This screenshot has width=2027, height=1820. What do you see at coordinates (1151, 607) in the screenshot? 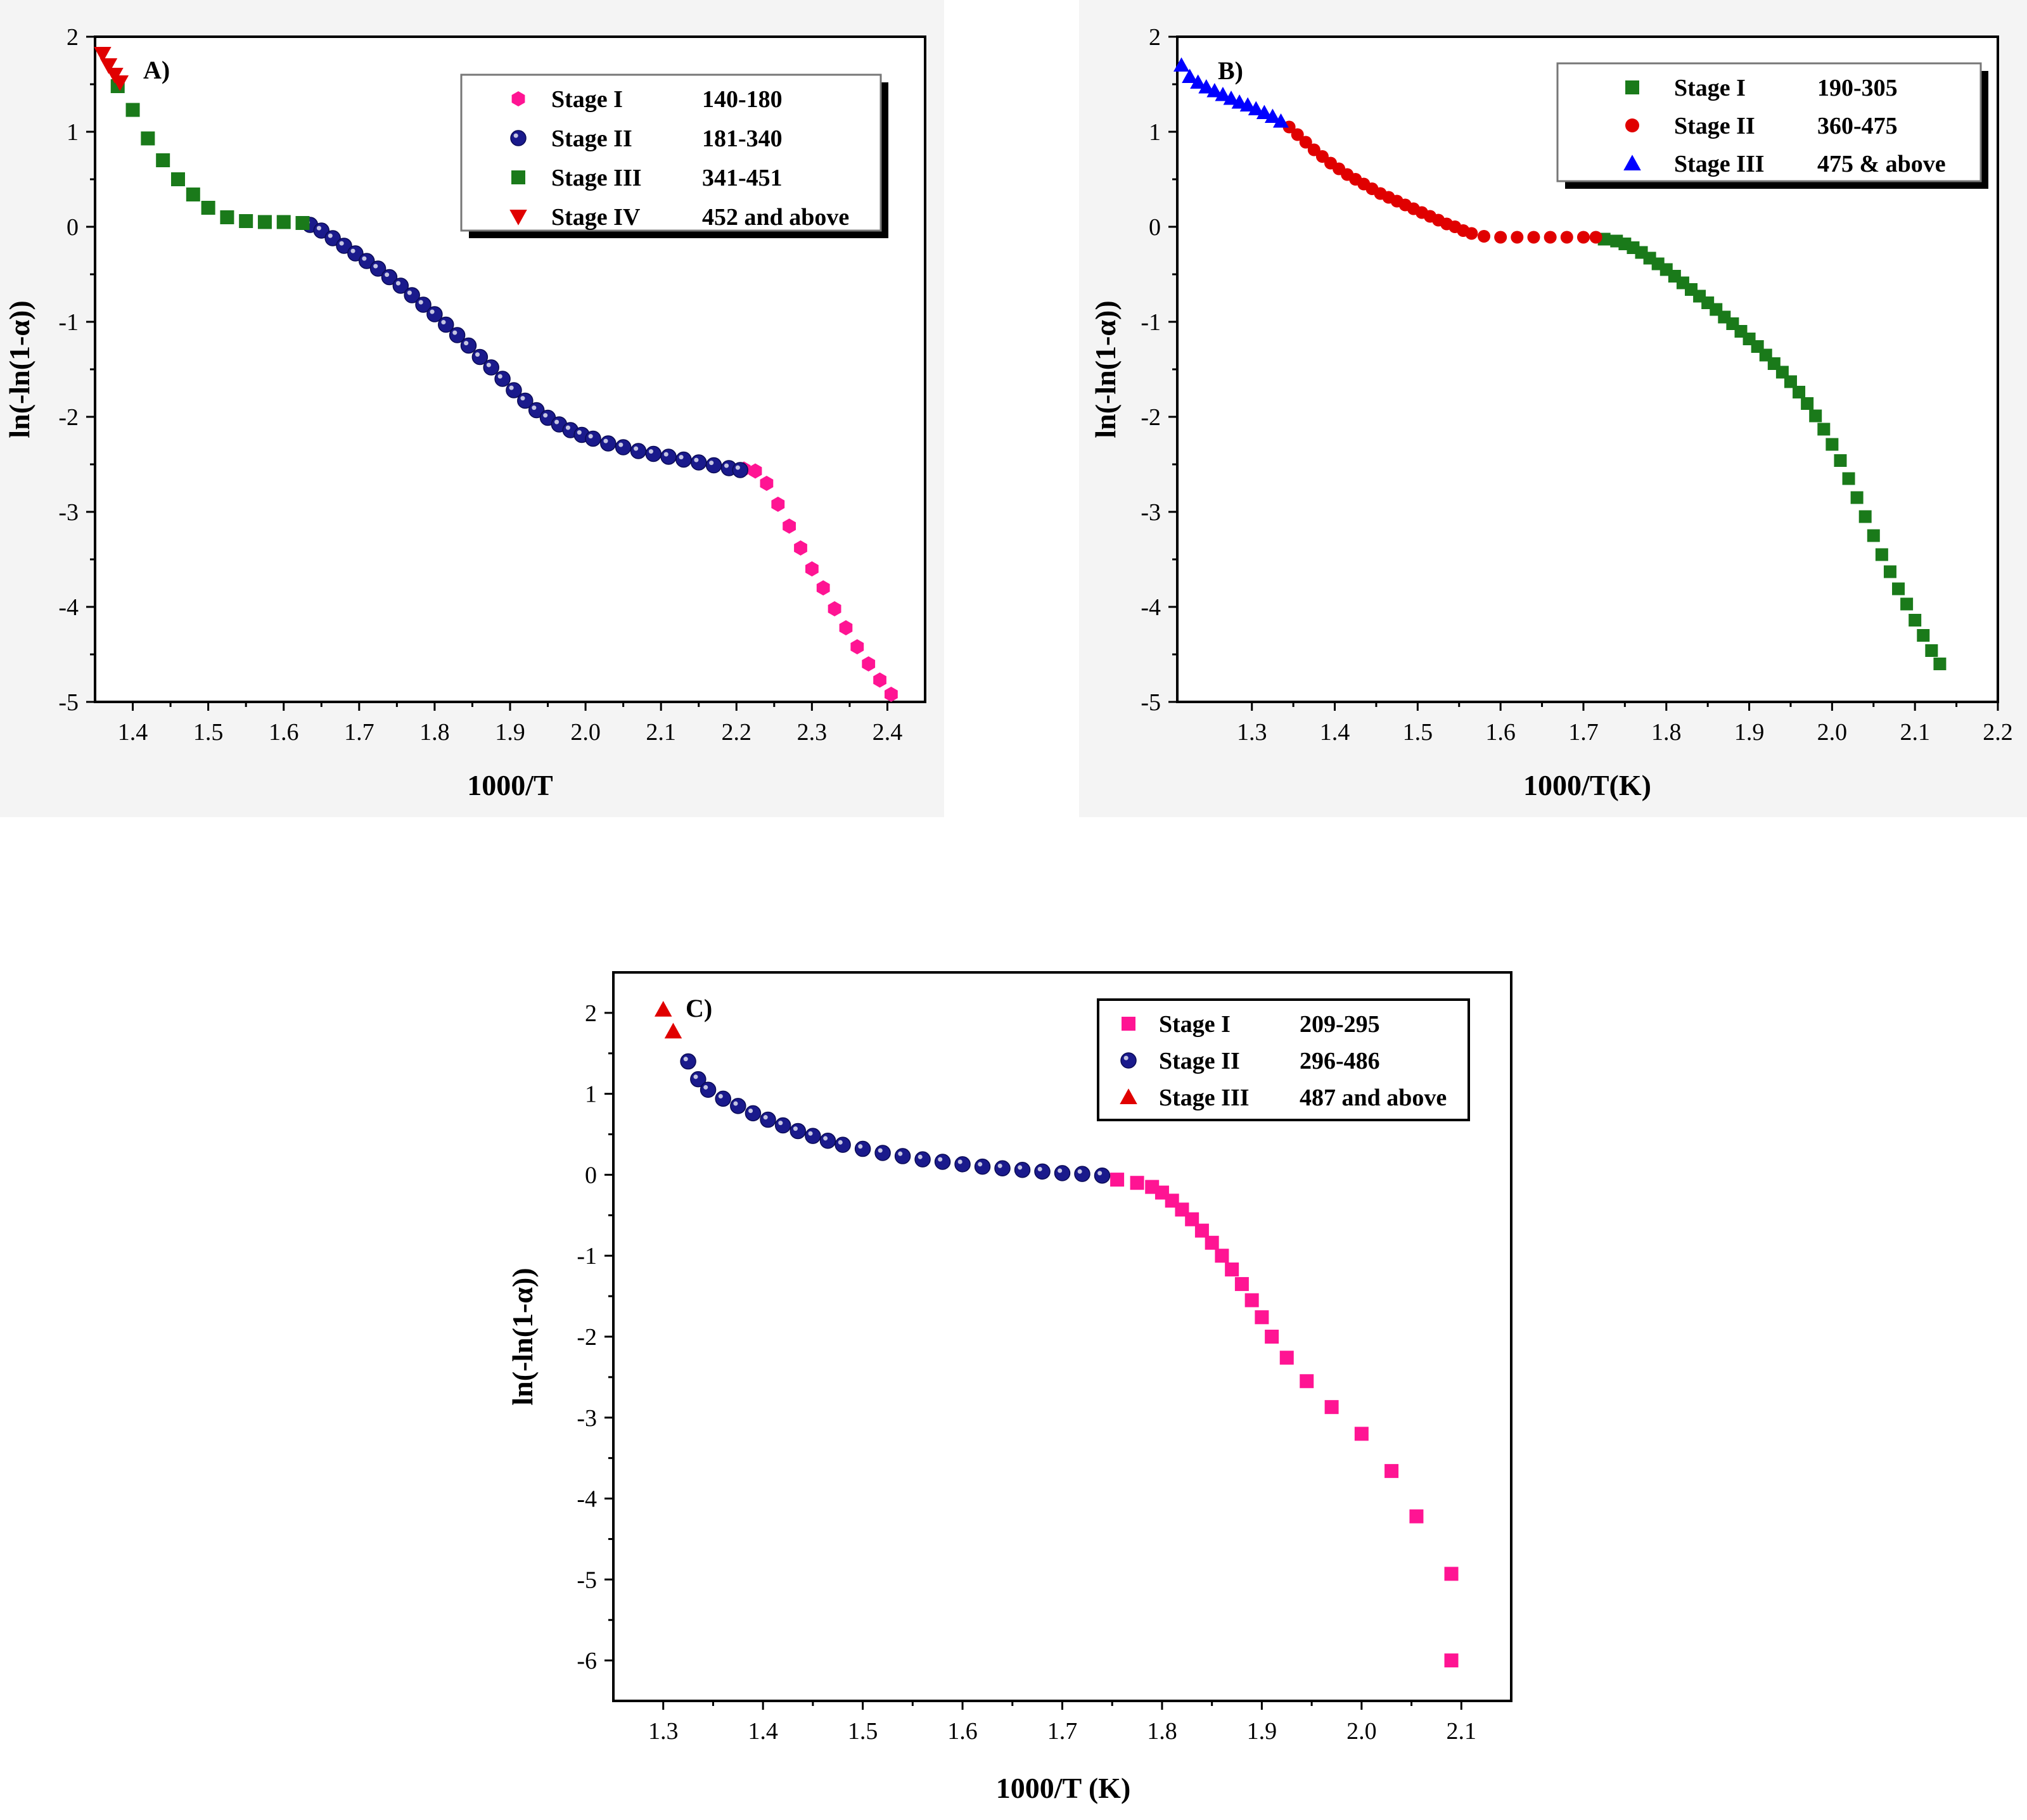
I see `y-tick-label: -4` at bounding box center [1151, 607].